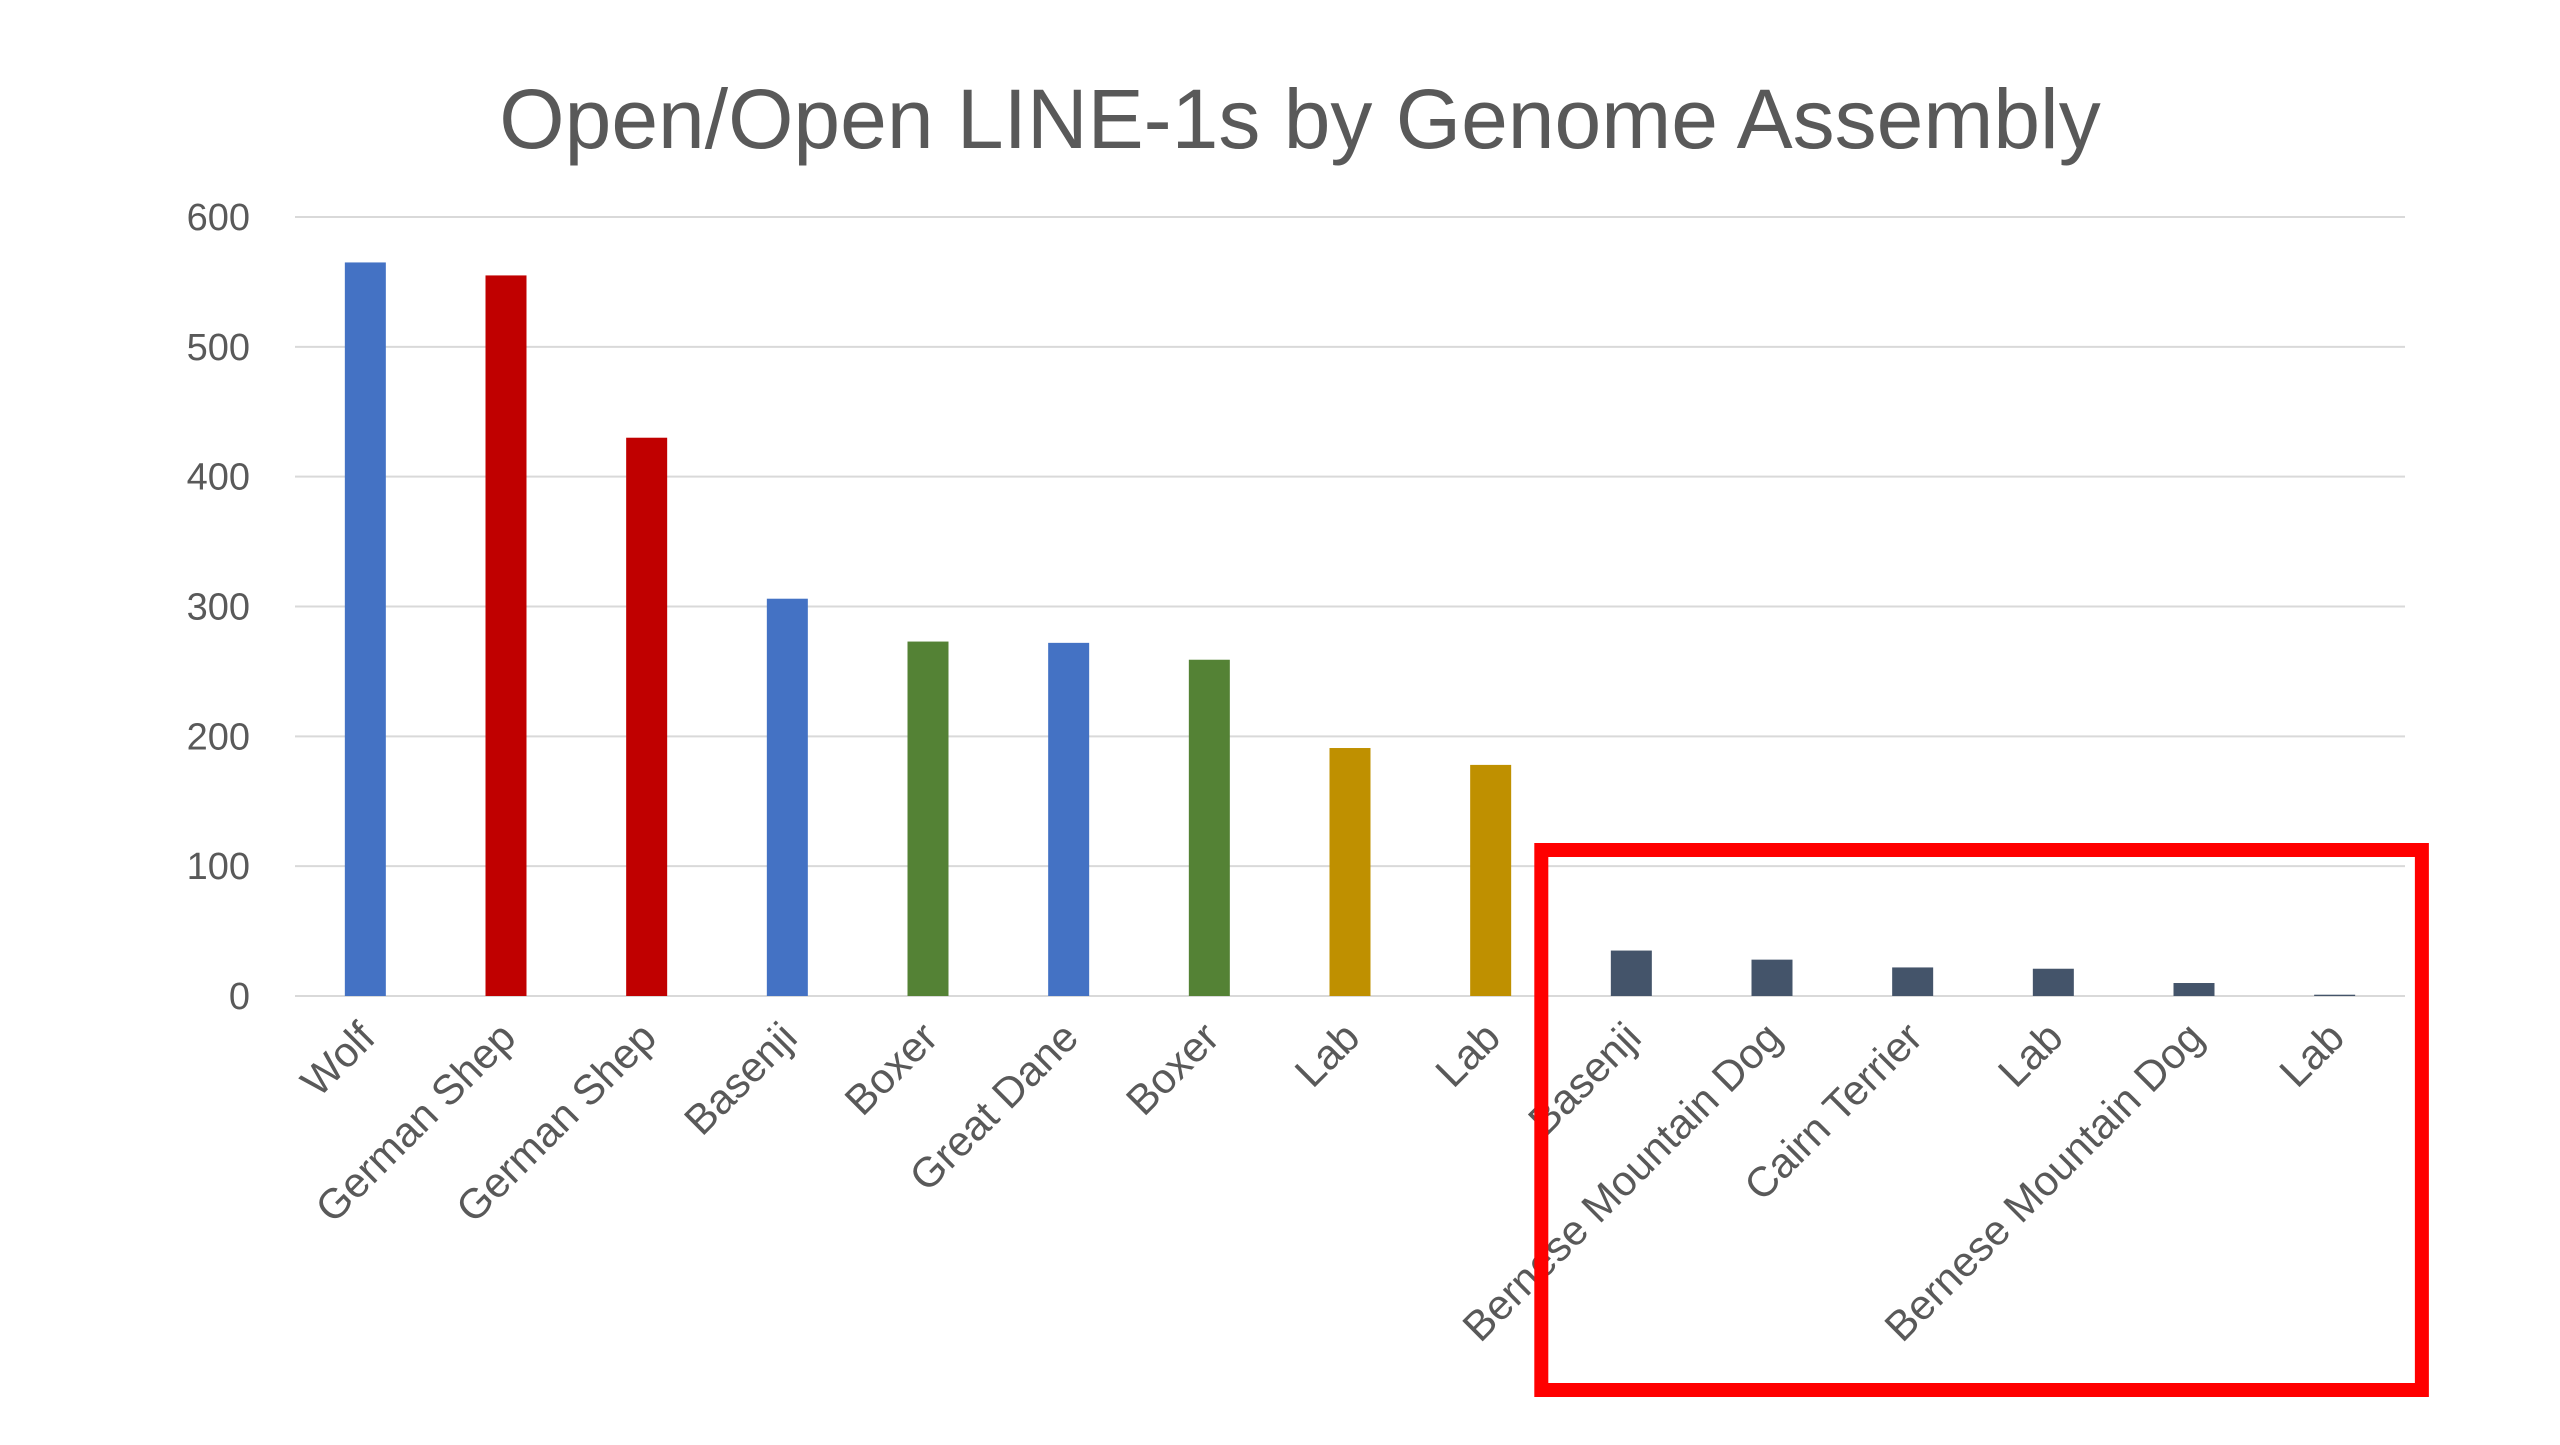 Image resolution: width=2560 pixels, height=1445 pixels. I want to click on chart-title: Open/Open LINE-1s by Genome Assembly, so click(1299, 119).